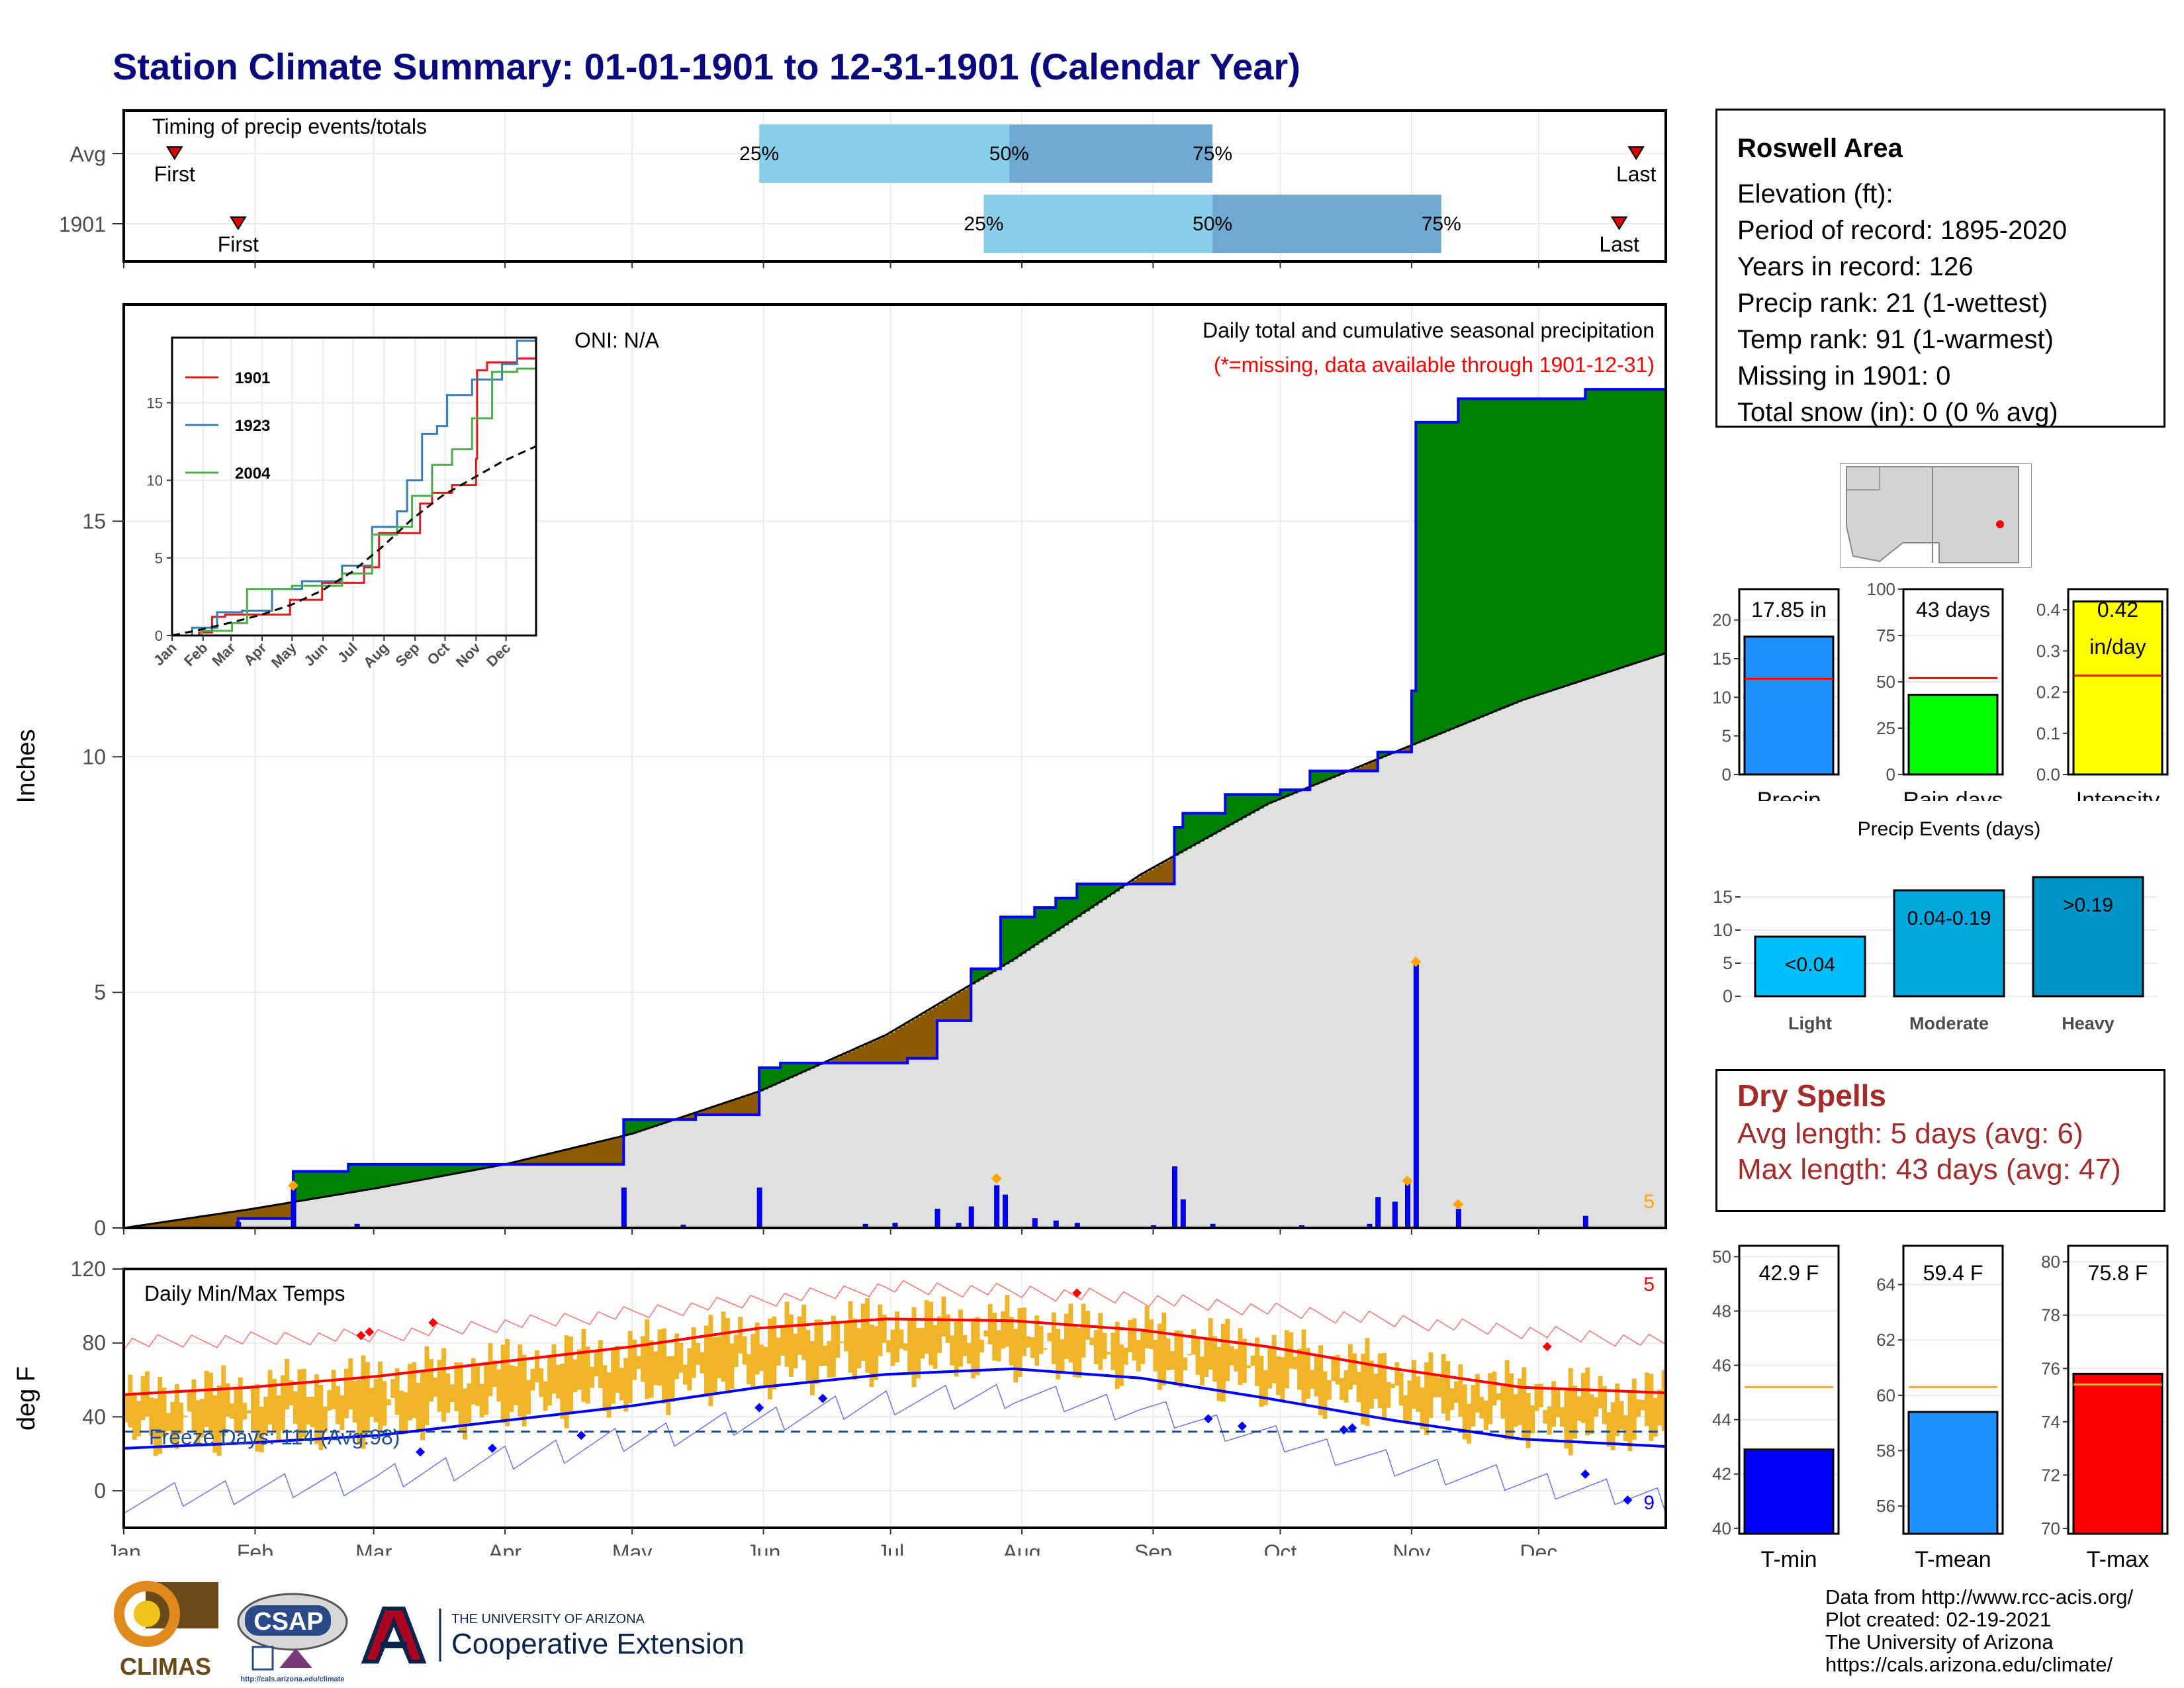  Describe the element at coordinates (124, 1548) in the screenshot. I see `month-label: Jan` at that location.